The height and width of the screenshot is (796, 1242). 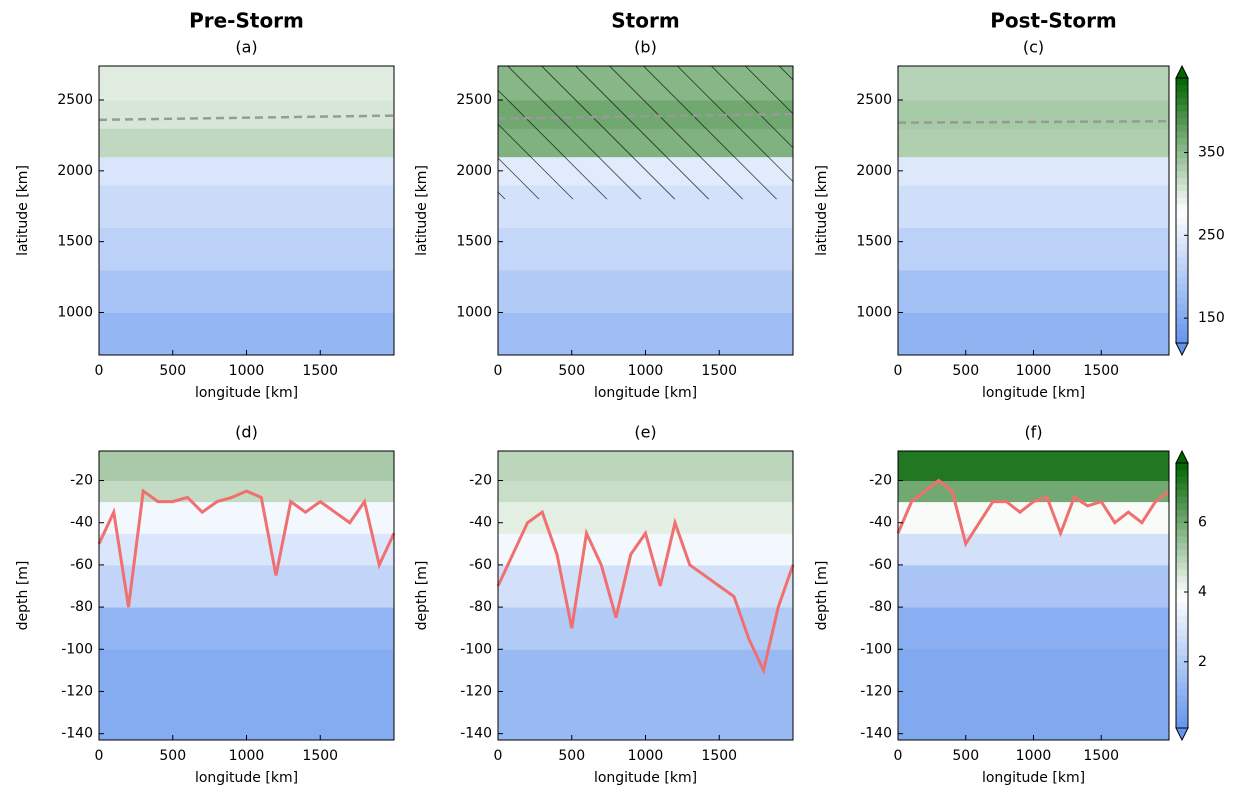 I want to click on colorbar-tick-label: 4, so click(x=1202, y=592).